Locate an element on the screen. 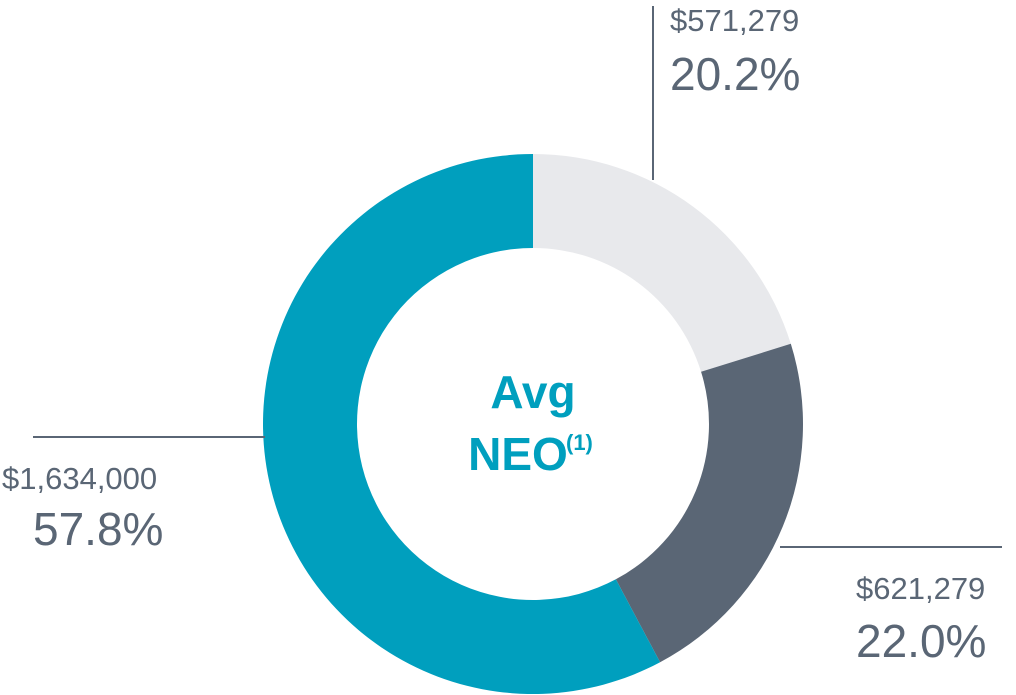 This screenshot has height=695, width=1016. slice-1-percent-label: 20.2% is located at coordinates (735, 74).